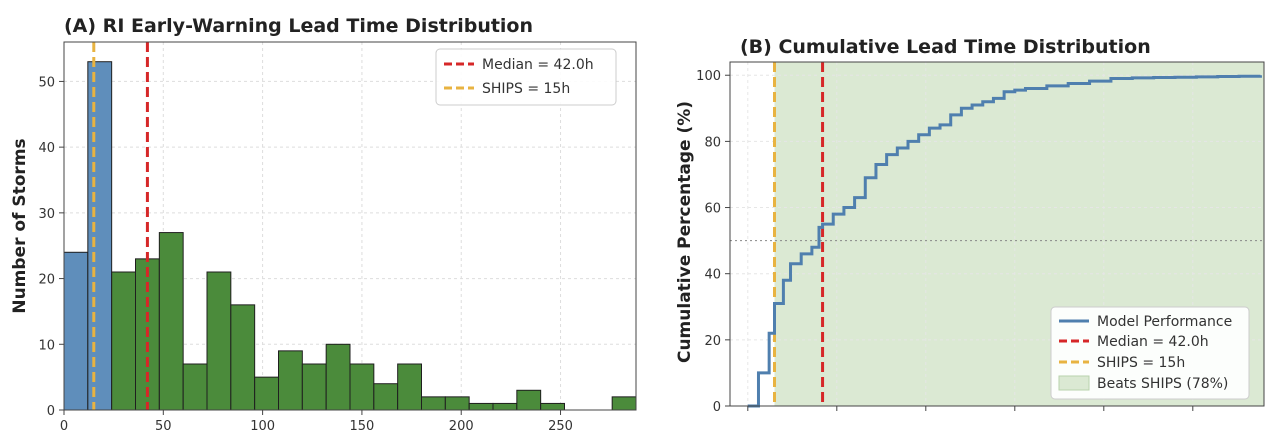  Describe the element at coordinates (51, 411) in the screenshot. I see `histogram-y-tick-label: 0` at that location.